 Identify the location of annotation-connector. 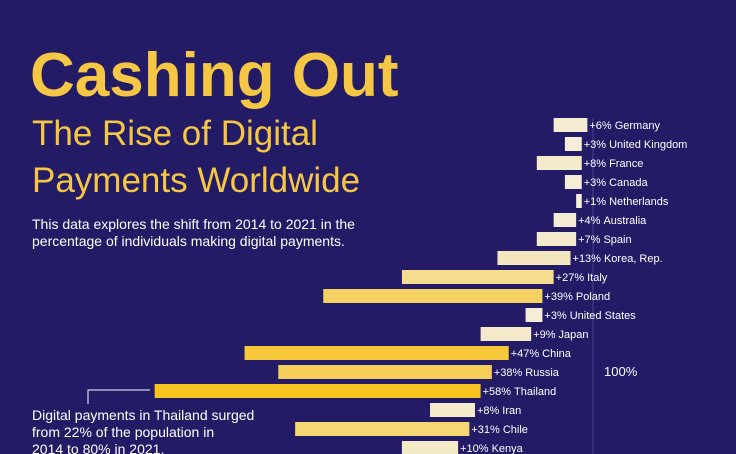
(118, 396).